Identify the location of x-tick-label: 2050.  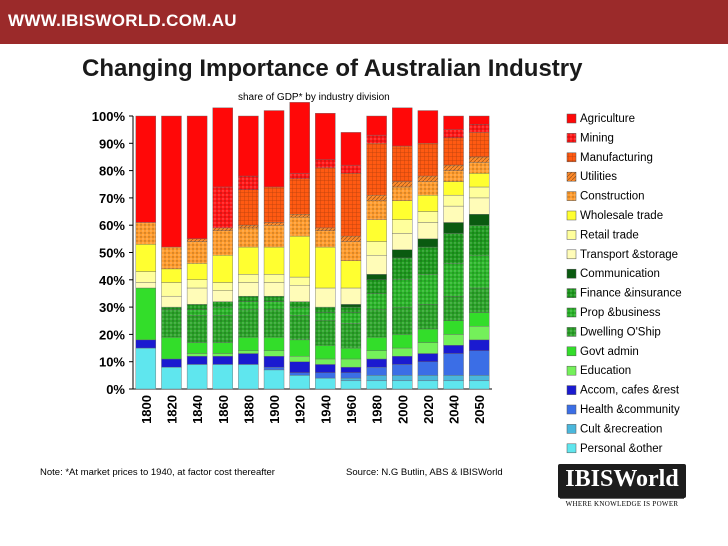
(479, 409).